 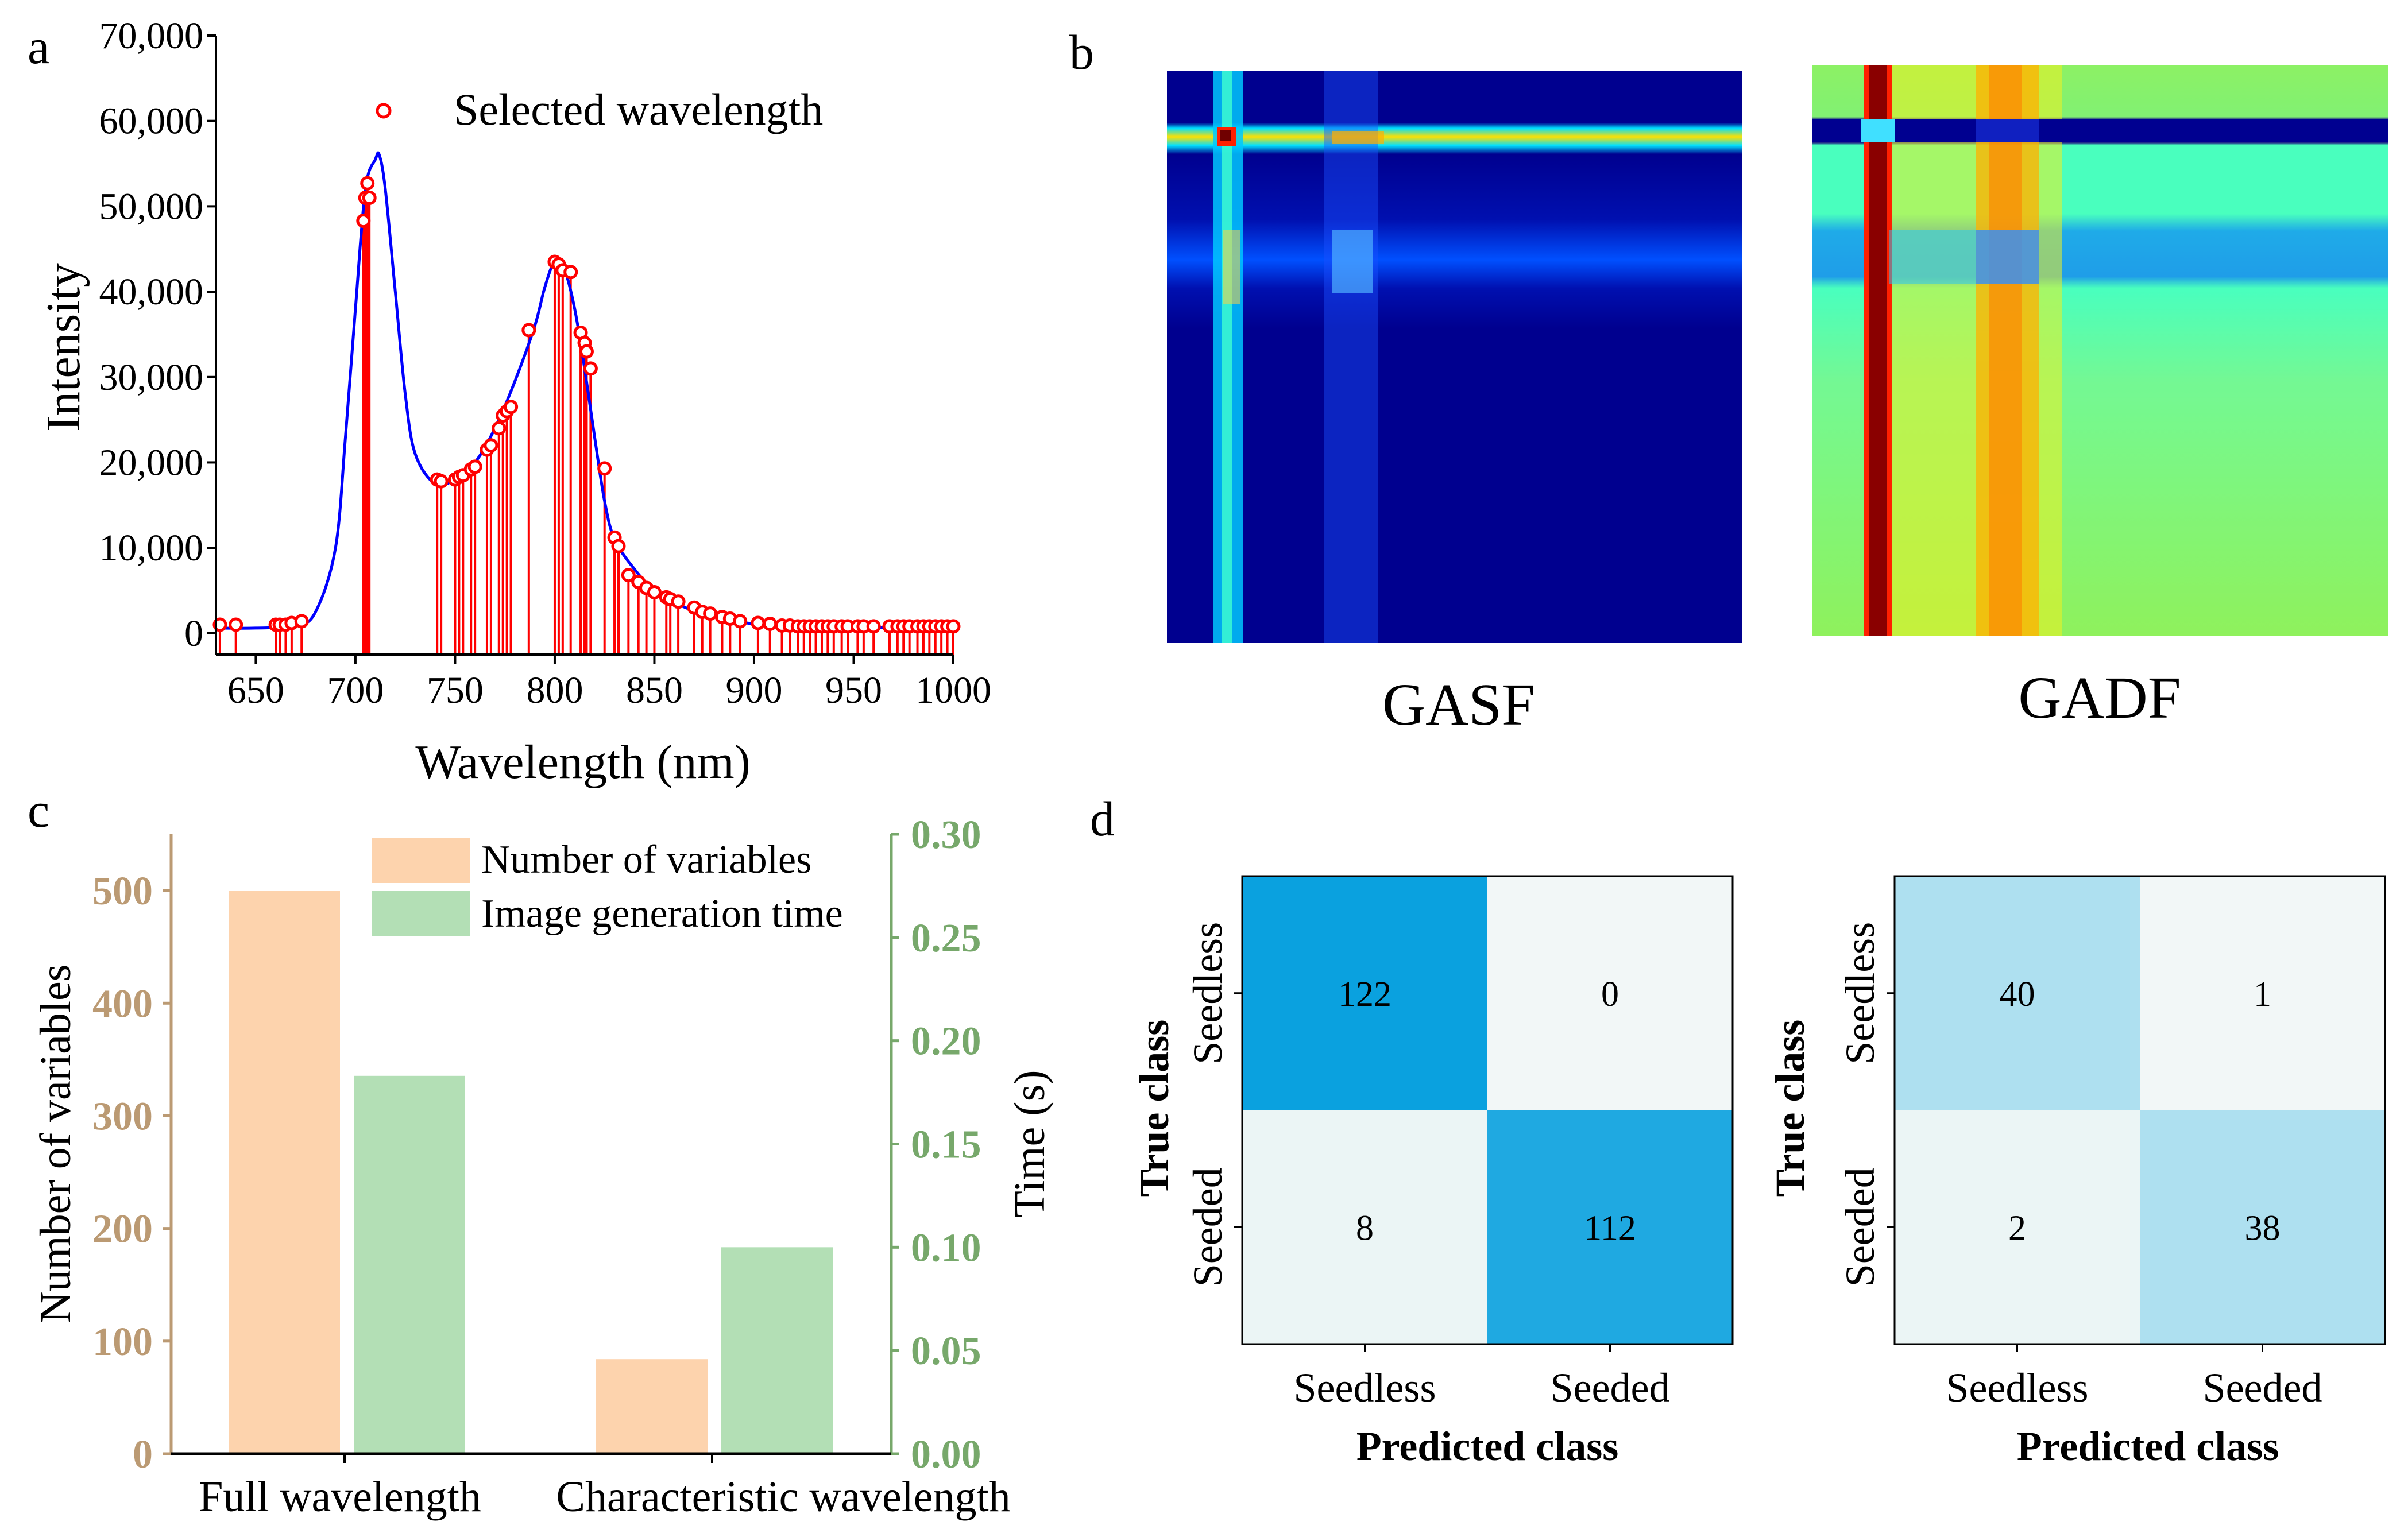 I want to click on right-tick-label: 0.05, so click(x=946, y=1351).